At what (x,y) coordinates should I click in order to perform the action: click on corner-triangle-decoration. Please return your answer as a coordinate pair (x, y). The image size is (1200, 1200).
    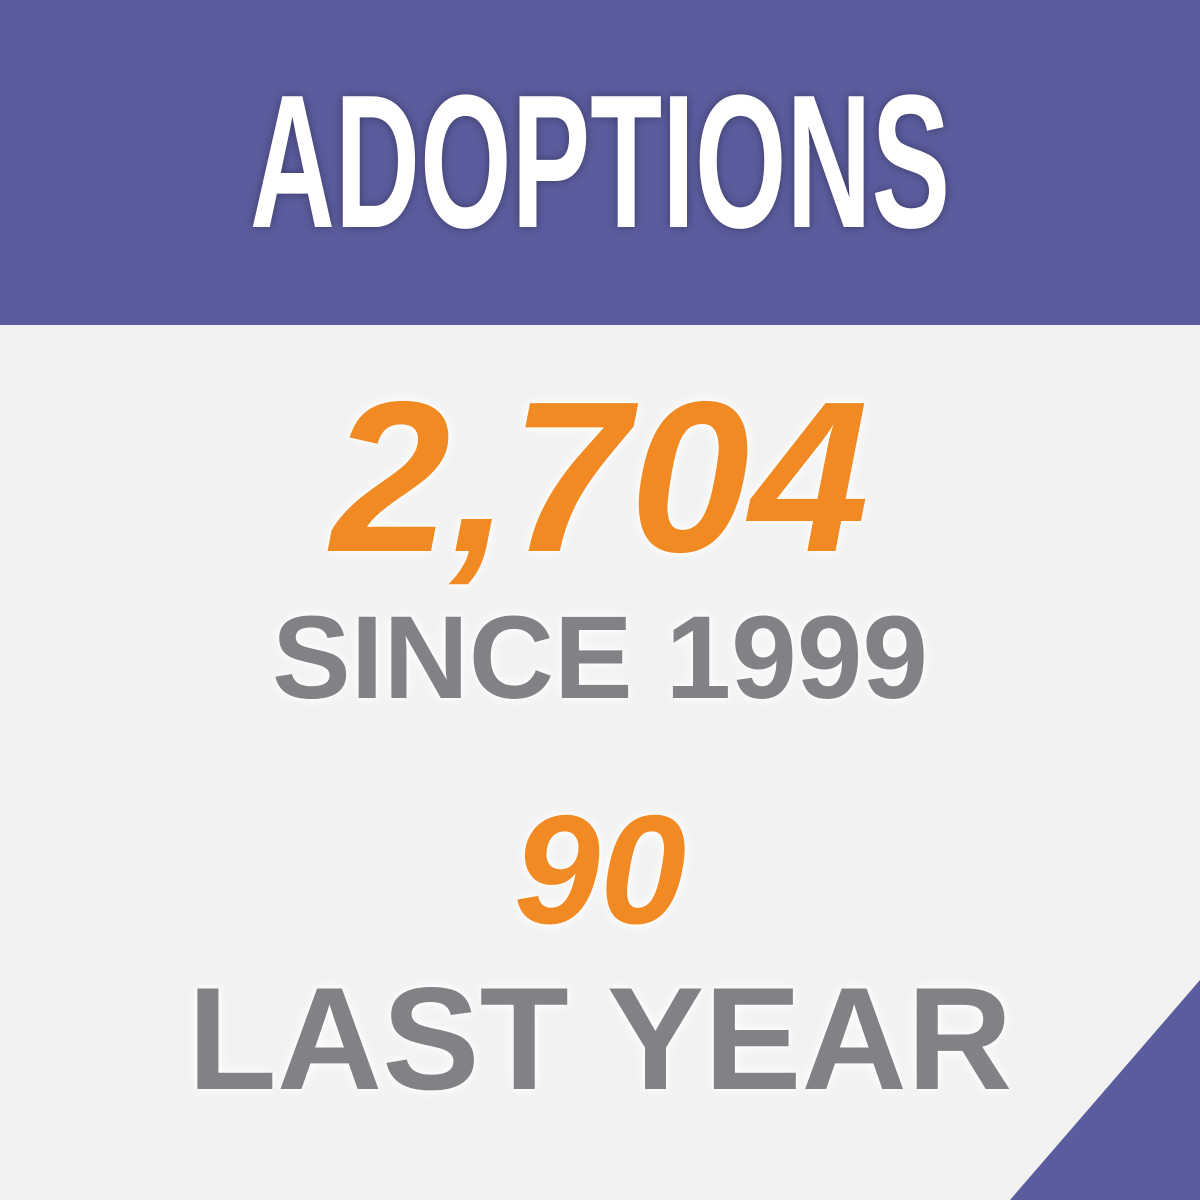
    Looking at the image, I should click on (1105, 1090).